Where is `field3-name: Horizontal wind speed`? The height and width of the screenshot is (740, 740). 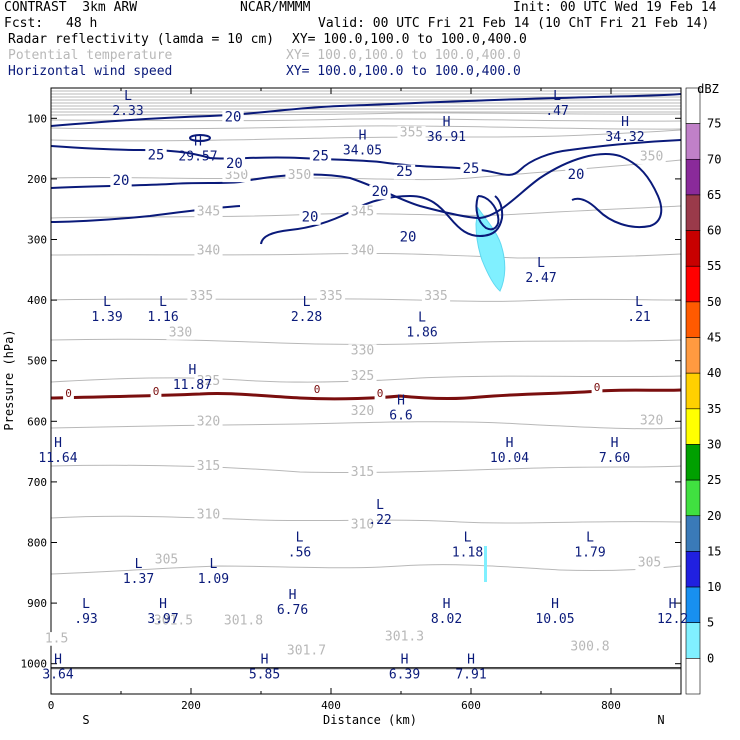 field3-name: Horizontal wind speed is located at coordinates (90, 71).